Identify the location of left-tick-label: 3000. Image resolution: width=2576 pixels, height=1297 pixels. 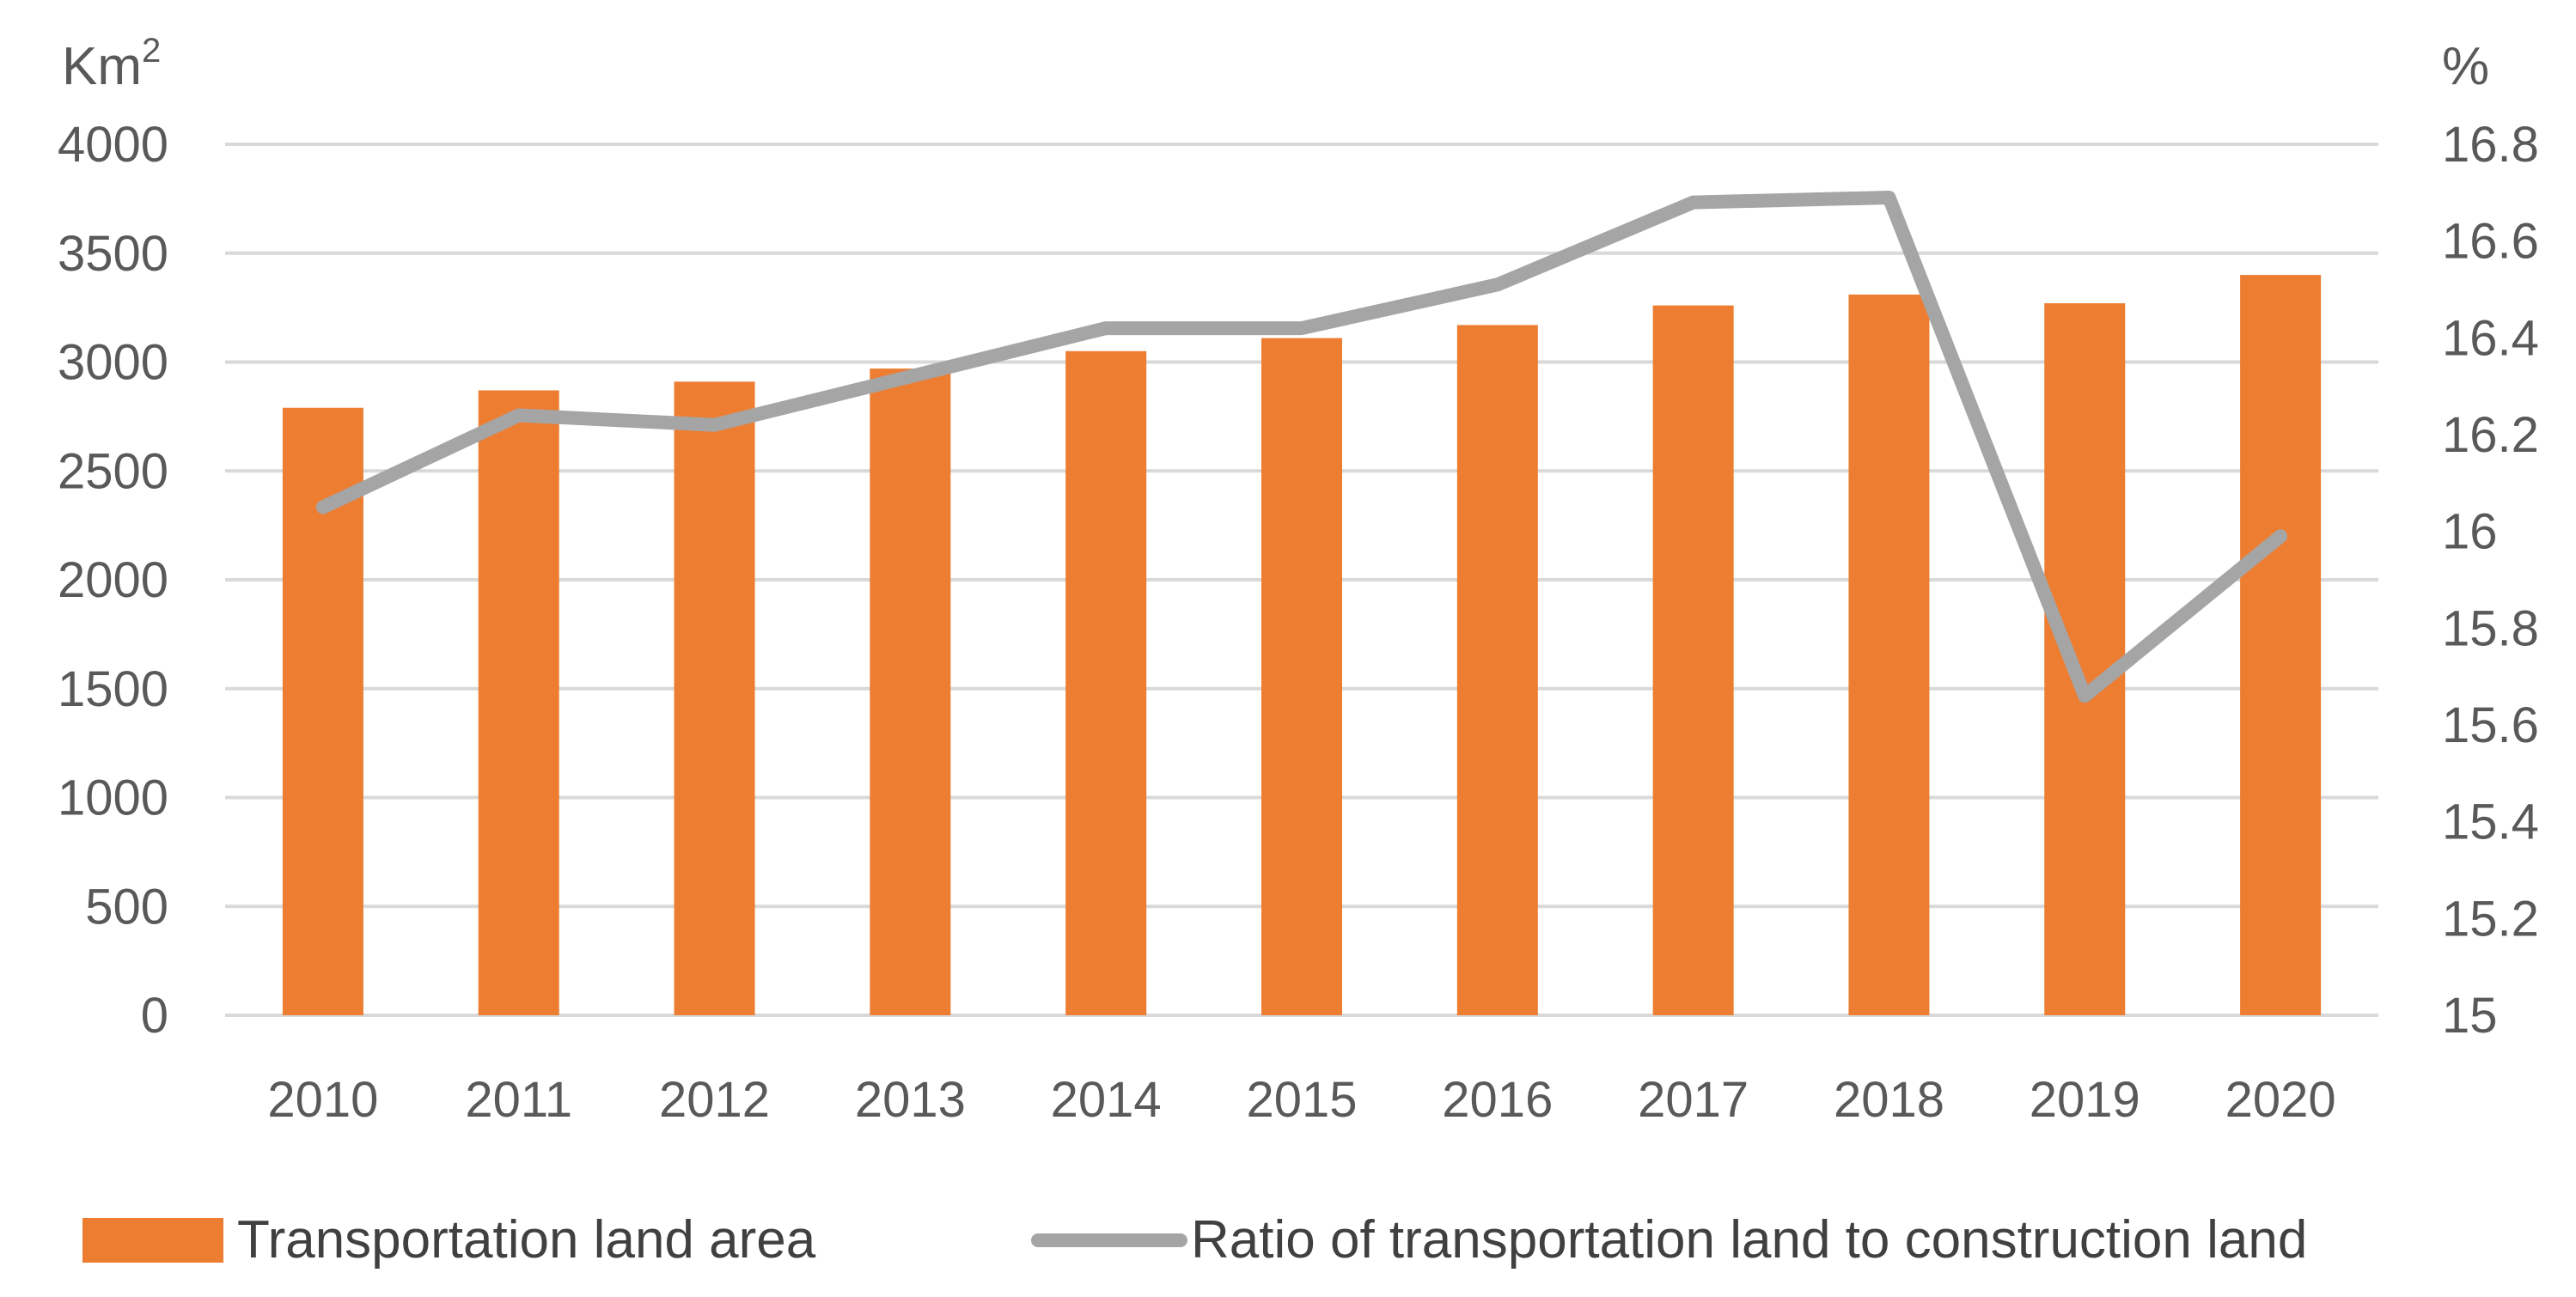
(113, 363).